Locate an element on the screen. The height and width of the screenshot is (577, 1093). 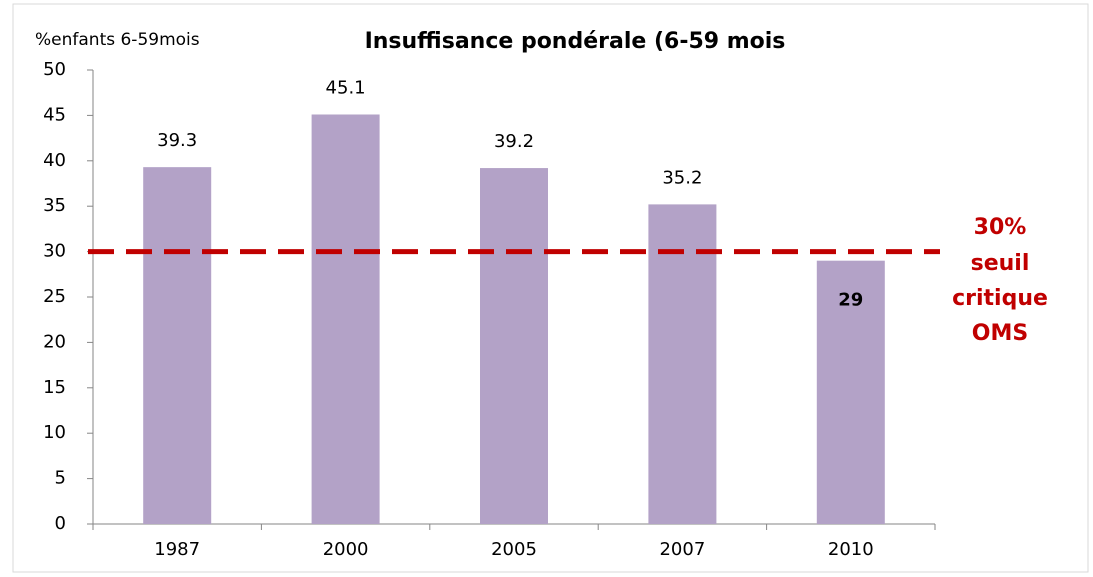
x-tick-label: 2010 is located at coordinates (851, 549).